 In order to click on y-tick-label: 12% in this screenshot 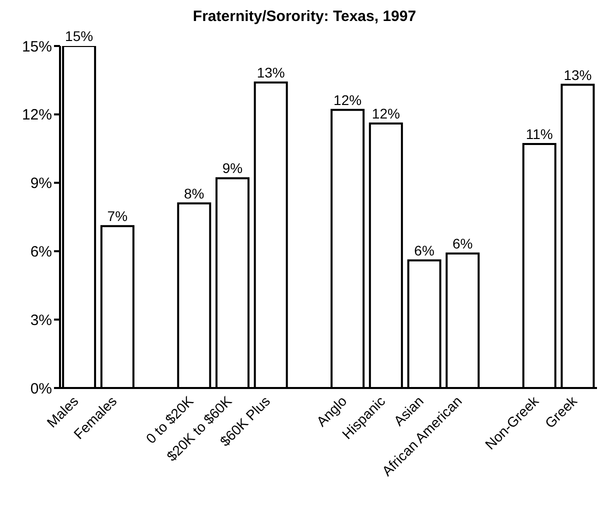, I will do `click(37, 115)`.